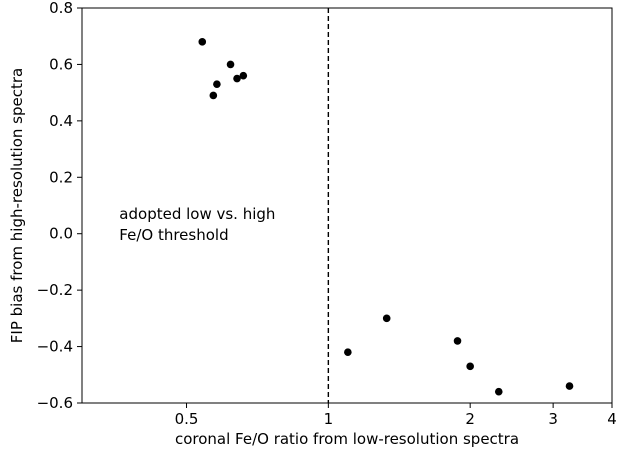 This screenshot has height=456, width=617. Describe the element at coordinates (612, 419) in the screenshot. I see `x-tick-label: 4` at that location.